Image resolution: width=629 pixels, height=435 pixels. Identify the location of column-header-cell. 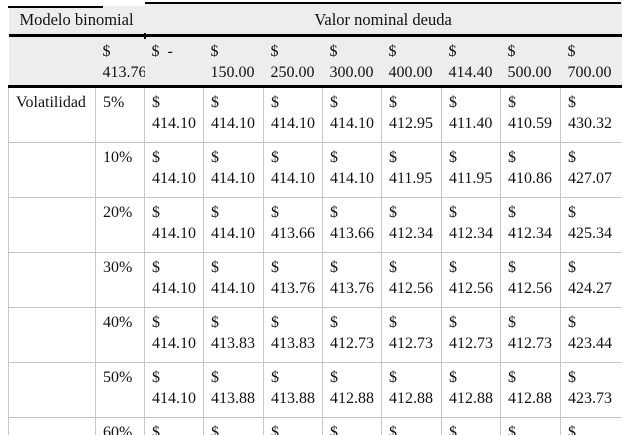
(52, 61).